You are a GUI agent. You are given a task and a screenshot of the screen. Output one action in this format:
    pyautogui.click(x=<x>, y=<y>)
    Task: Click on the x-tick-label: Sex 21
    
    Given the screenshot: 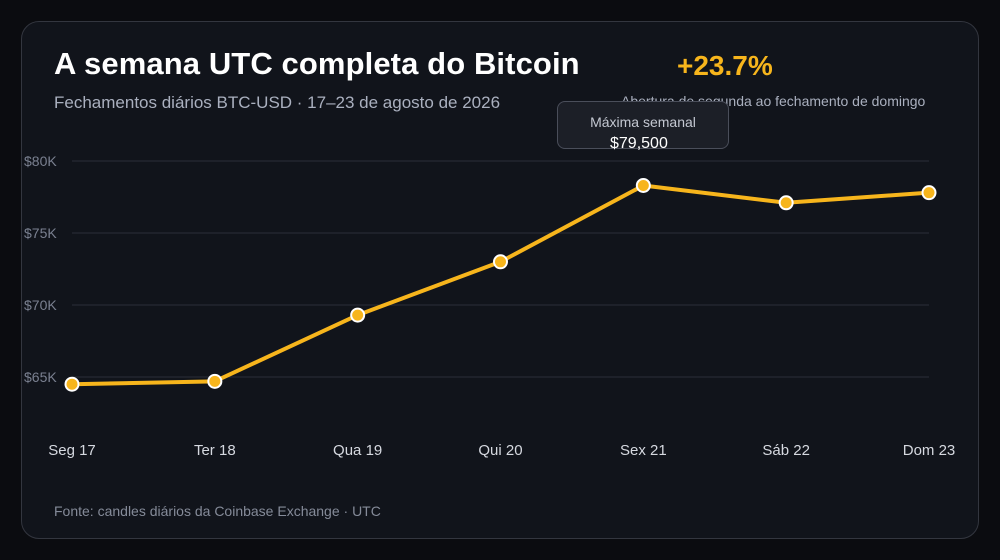 What is the action you would take?
    pyautogui.click(x=643, y=450)
    